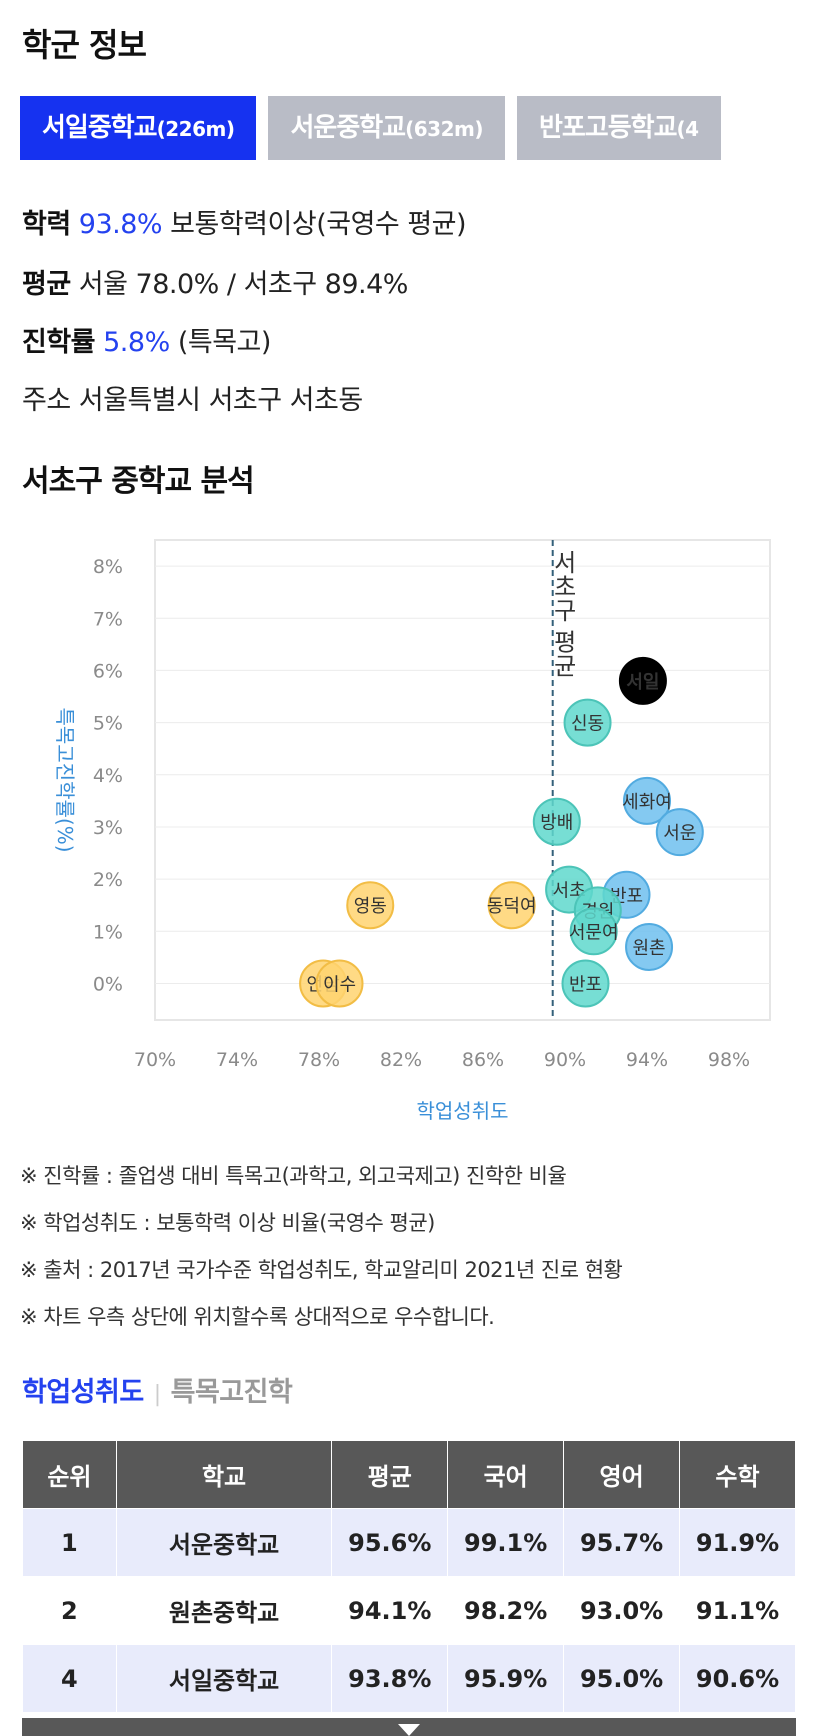  What do you see at coordinates (293, 1176) in the screenshot?
I see `note-advance-rate: ※ 진학률 : 졸업생 대비 특목고(과학고, 외고국제고) 진학한 비율` at bounding box center [293, 1176].